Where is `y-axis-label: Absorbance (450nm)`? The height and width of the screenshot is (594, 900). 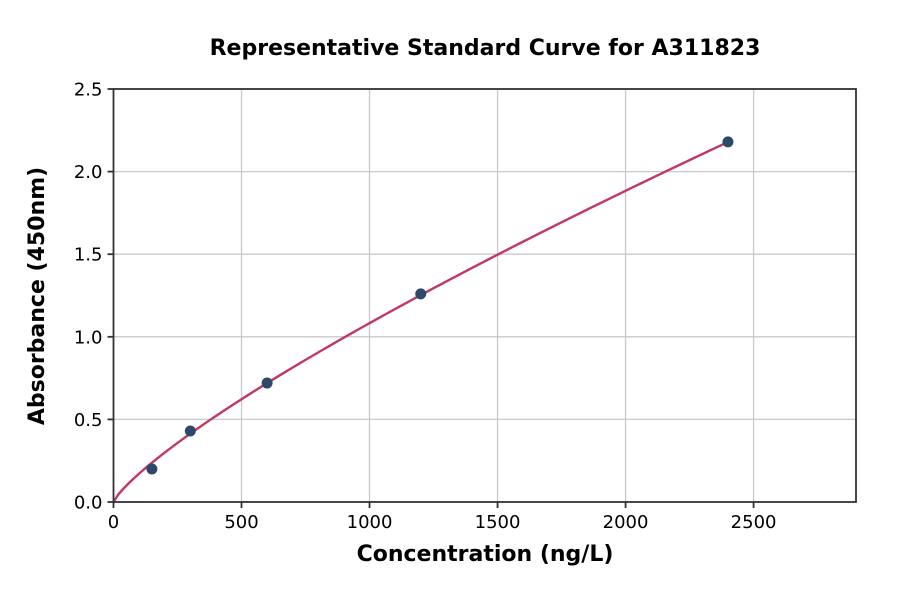 y-axis-label: Absorbance (450nm) is located at coordinates (37, 296).